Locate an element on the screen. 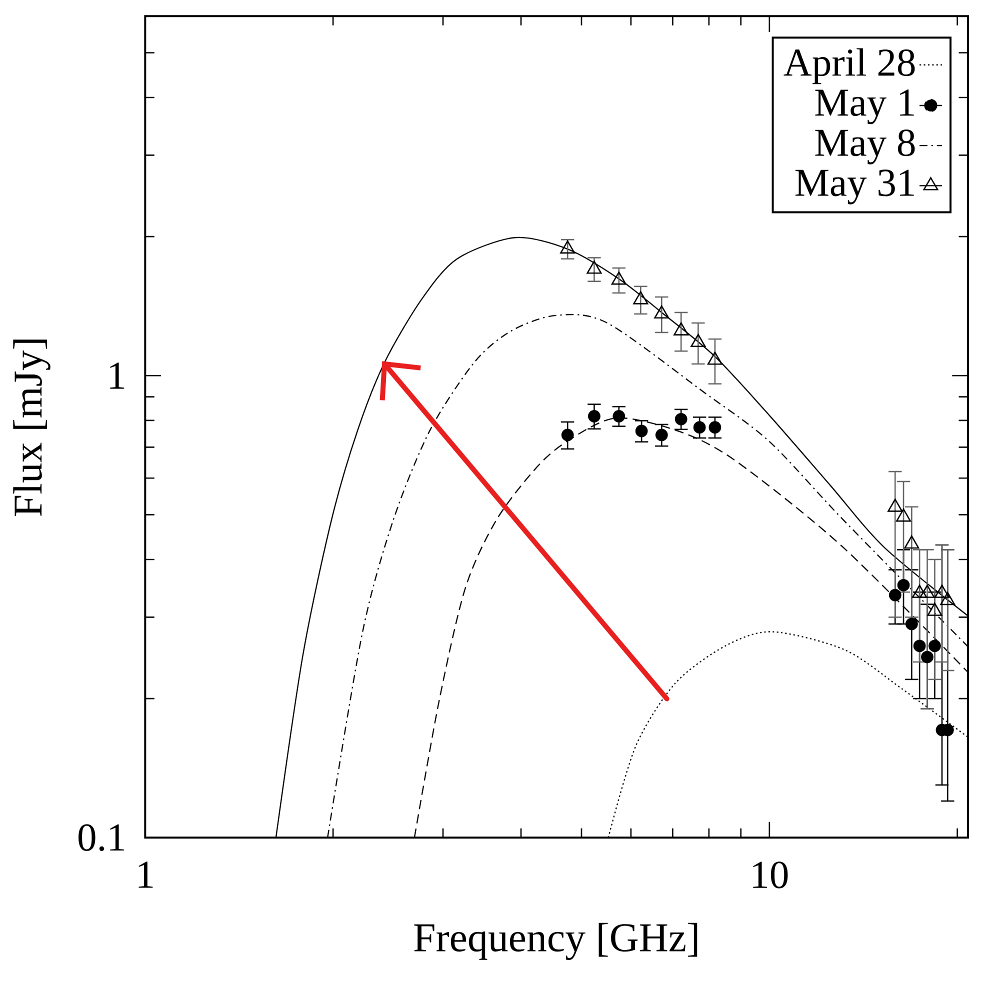 Image resolution: width=994 pixels, height=983 pixels. x-axis-title: Frequency [GHz] is located at coordinates (556, 941).